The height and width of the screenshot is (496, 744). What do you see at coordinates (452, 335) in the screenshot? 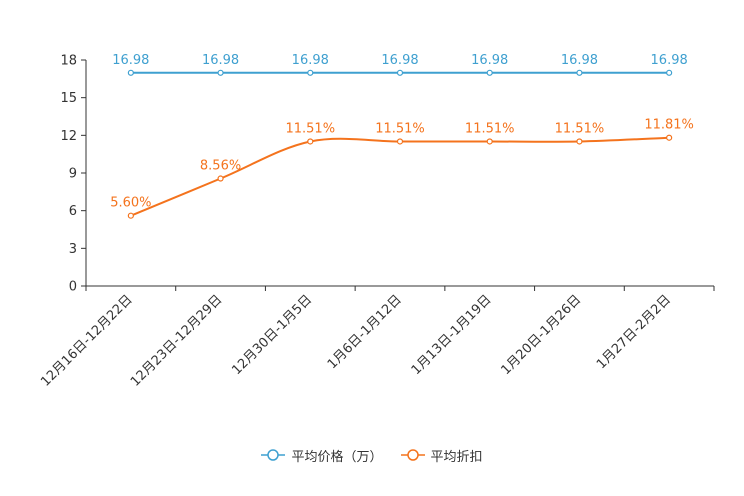
I see `x-tick-label: 1月13日-1月19日` at bounding box center [452, 335].